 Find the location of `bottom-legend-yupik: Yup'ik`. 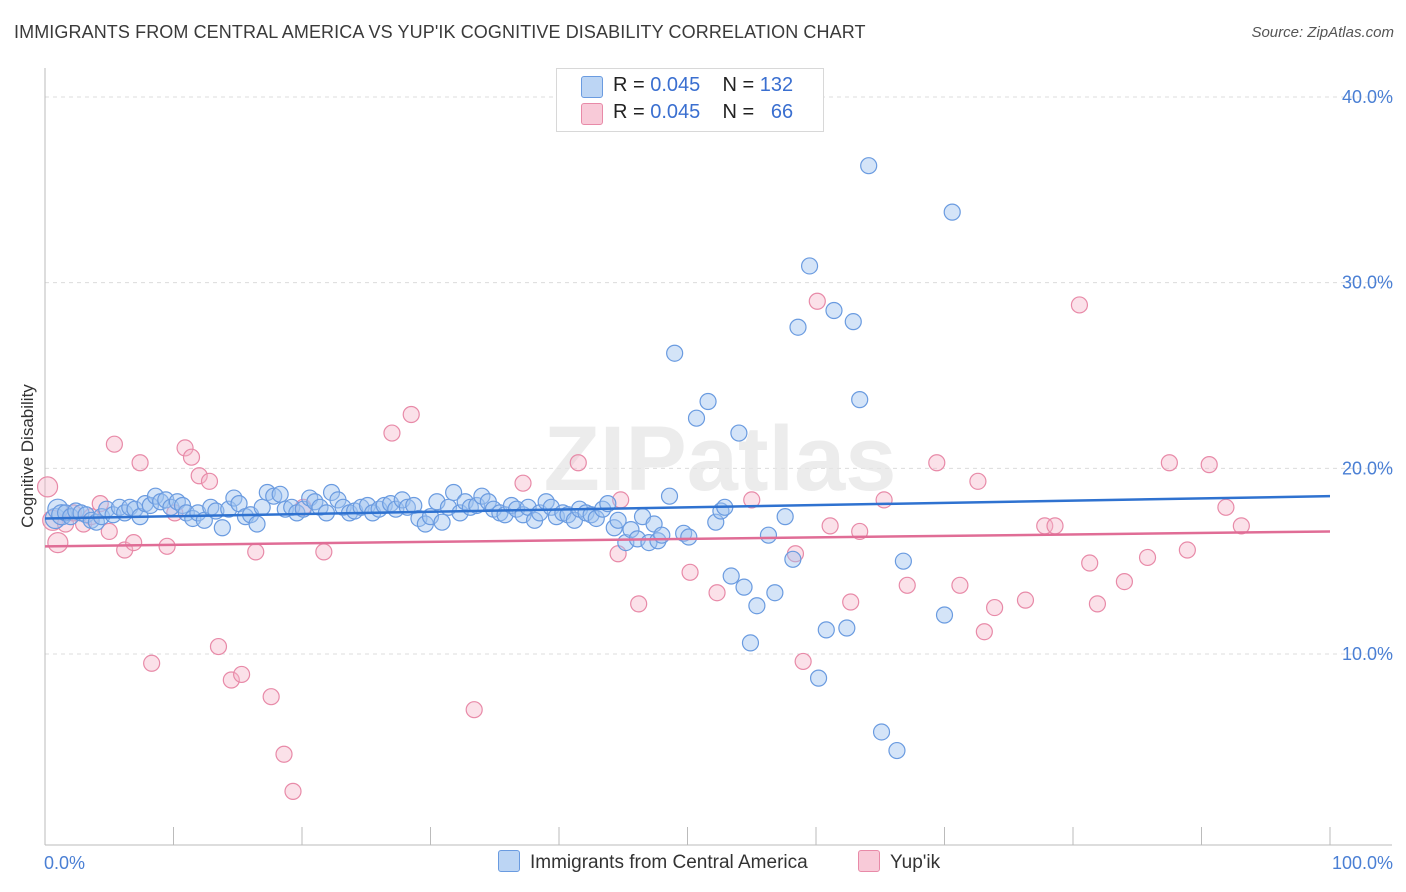

bottom-legend-yupik: Yup'ik is located at coordinates (899, 862).